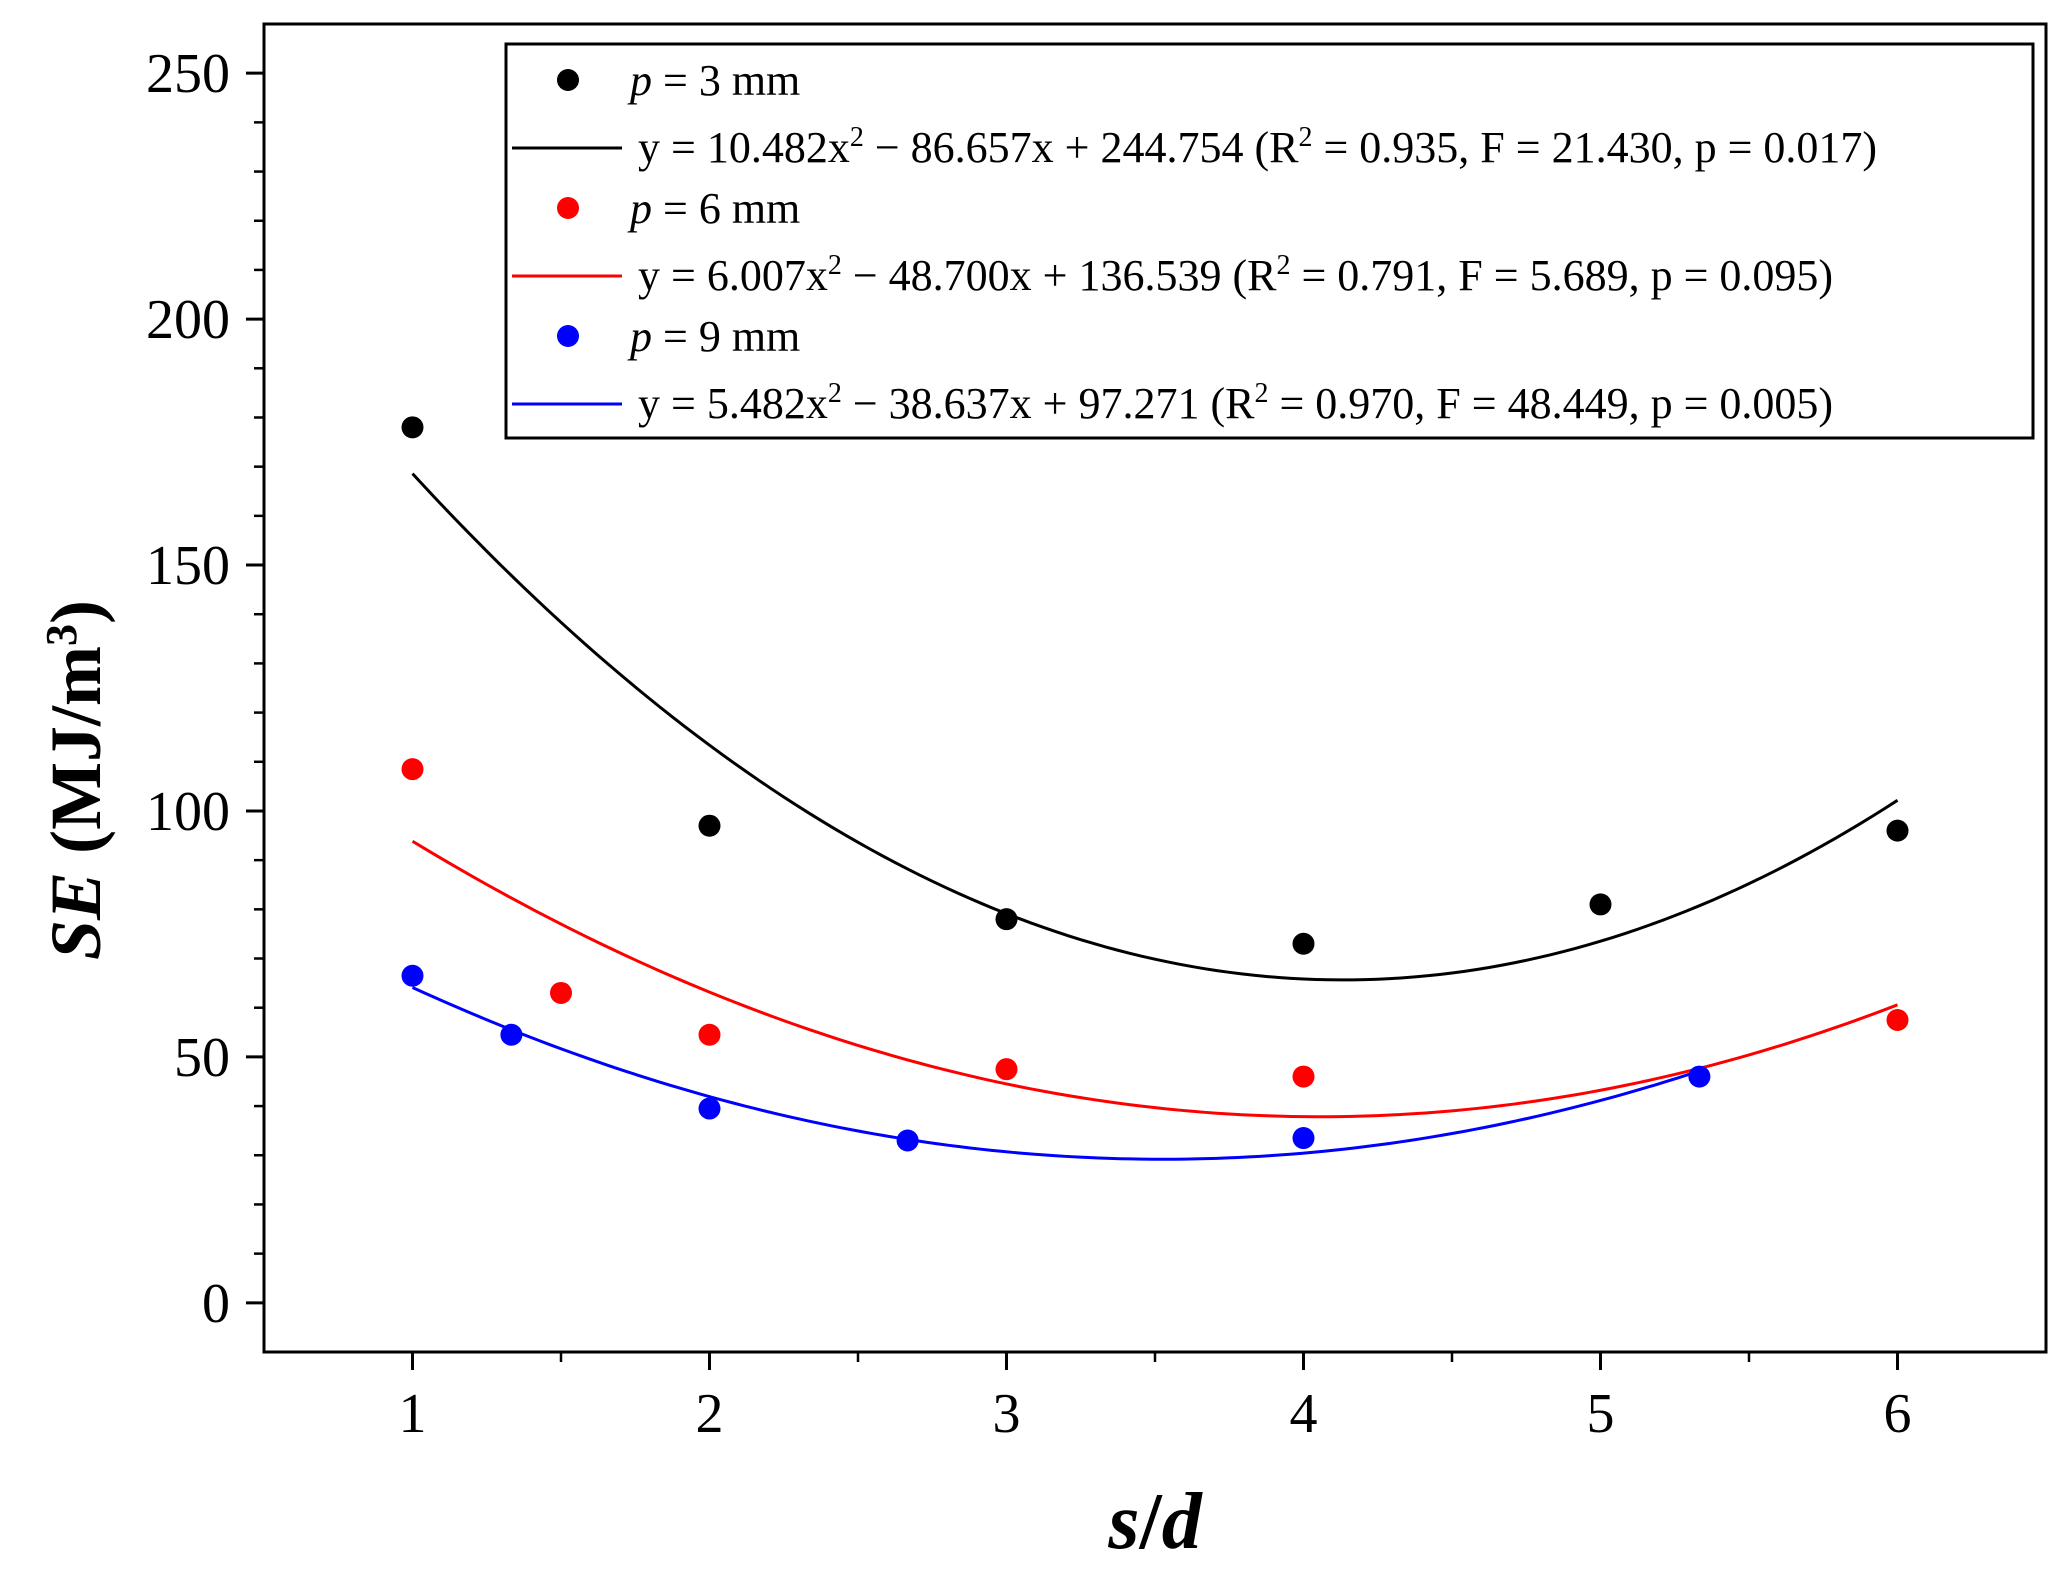 The height and width of the screenshot is (1571, 2055). Describe the element at coordinates (188, 74) in the screenshot. I see `y-tick-label: 250` at that location.